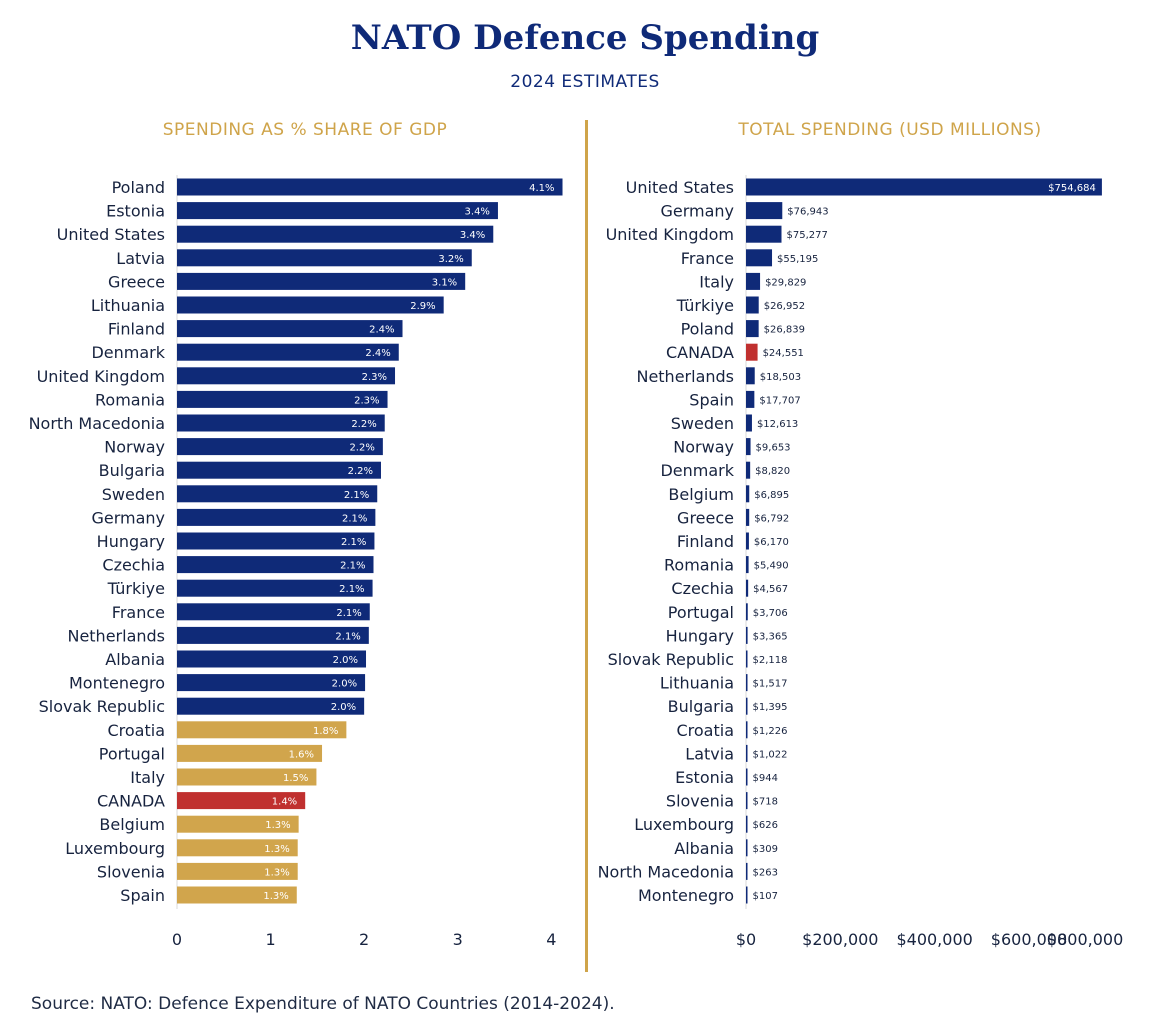 This screenshot has width=1170, height=1035. Describe the element at coordinates (136, 329) in the screenshot. I see `gdp-category-label: Finland` at that location.